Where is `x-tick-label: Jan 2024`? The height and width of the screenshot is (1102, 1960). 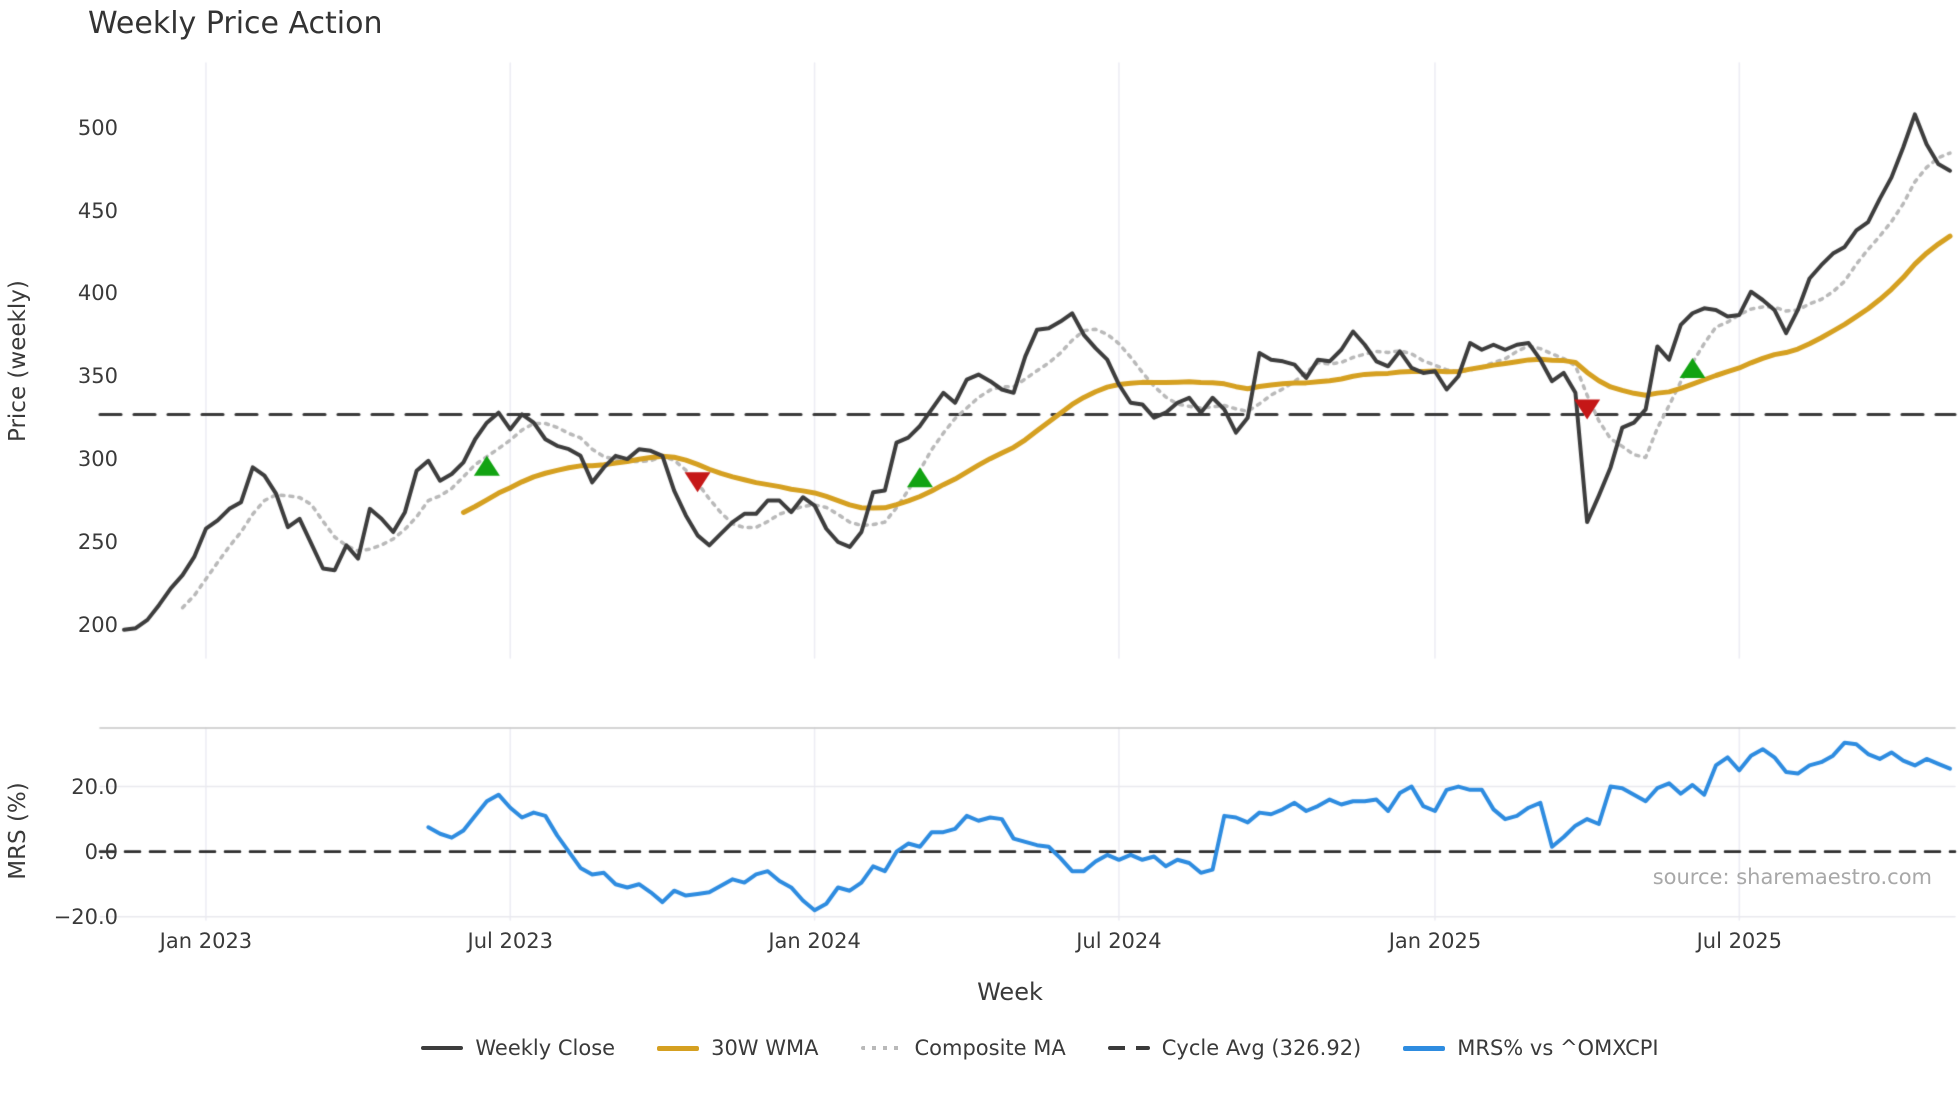 x-tick-label: Jan 2024 is located at coordinates (814, 941).